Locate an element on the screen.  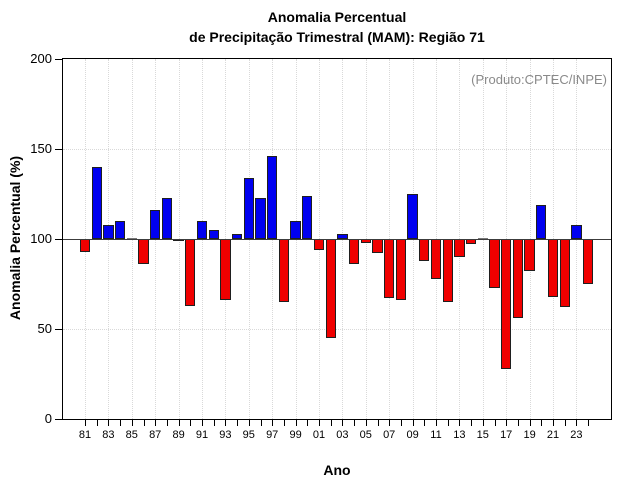
chart-title-line1: Anomalia Percentual is located at coordinates (337, 17).